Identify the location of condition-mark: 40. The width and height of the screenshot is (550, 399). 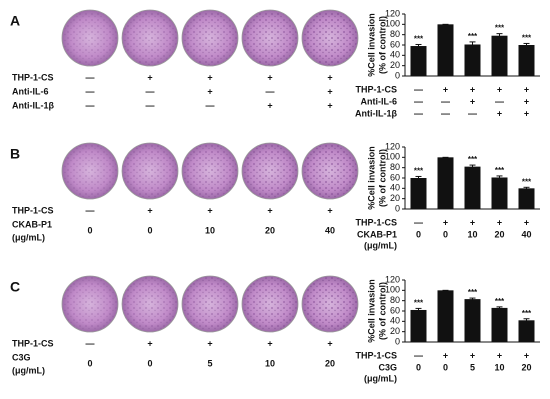
(526, 234).